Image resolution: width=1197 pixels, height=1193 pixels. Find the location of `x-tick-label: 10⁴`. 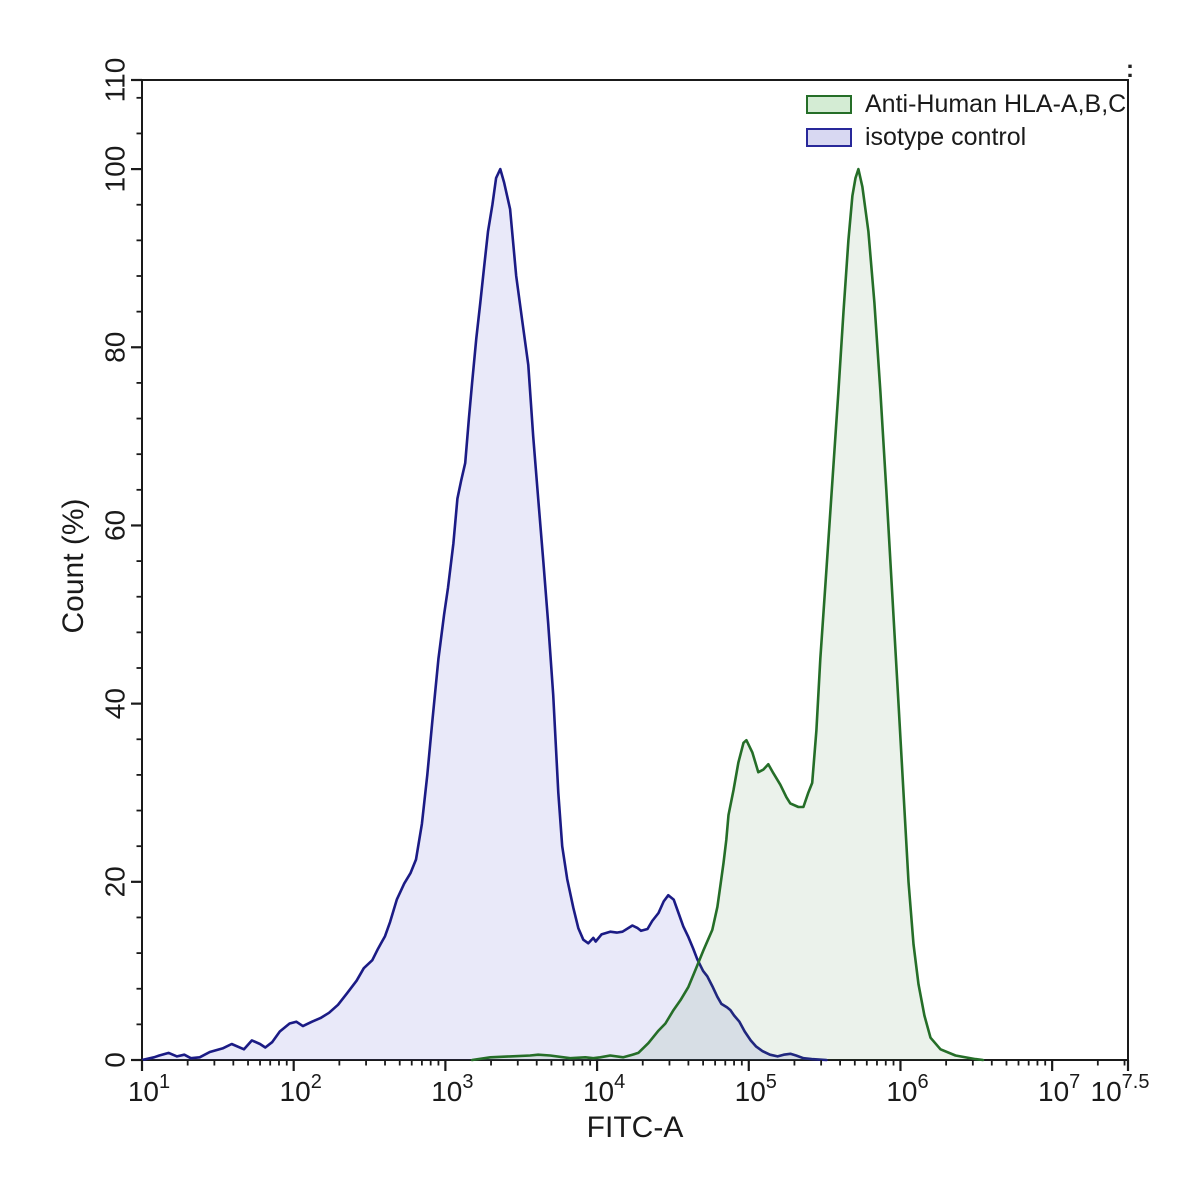

x-tick-label: 10⁴ is located at coordinates (604, 1089).